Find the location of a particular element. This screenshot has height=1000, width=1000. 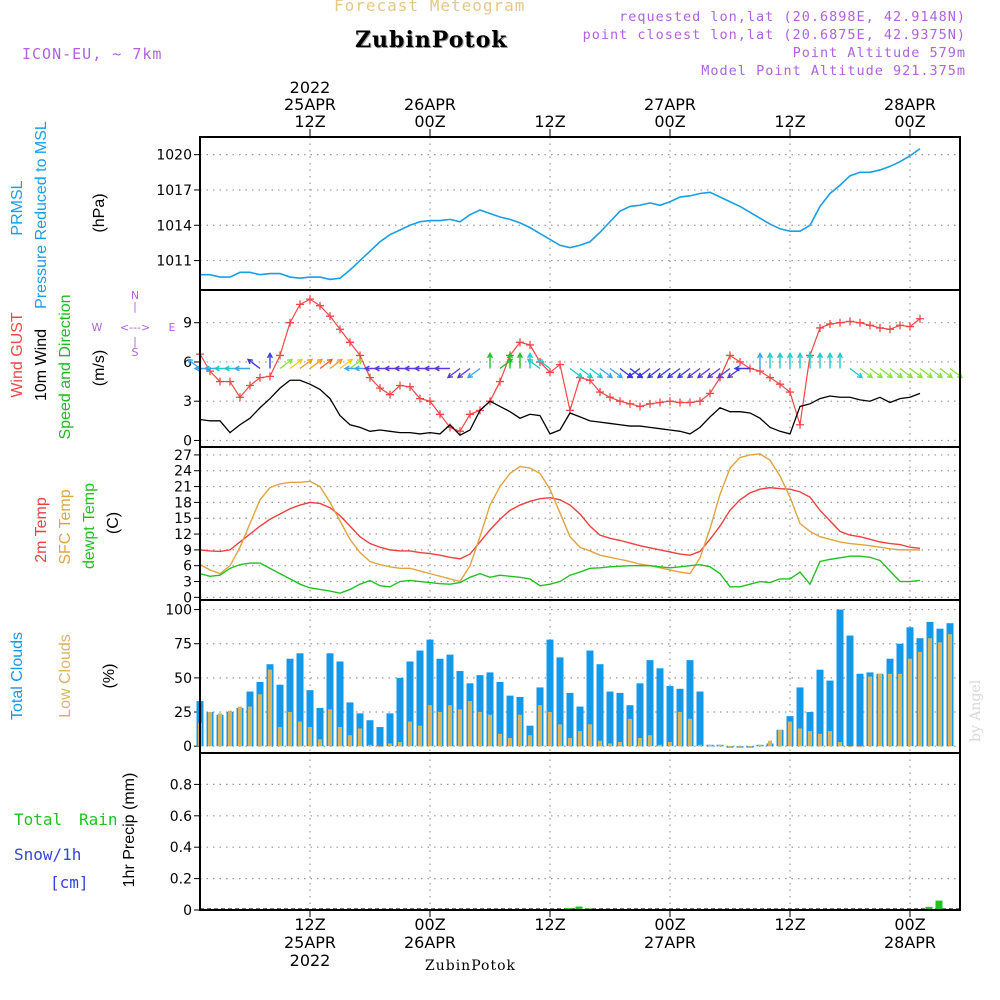

bottom-time-label: 00Z is located at coordinates (429, 924).